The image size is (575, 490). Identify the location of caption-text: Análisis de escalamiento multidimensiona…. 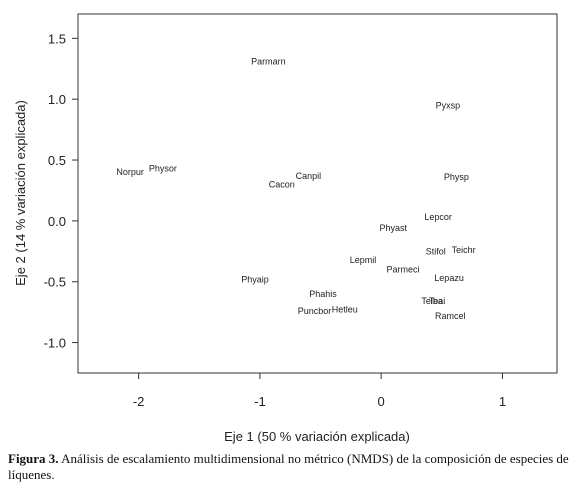
(288, 466).